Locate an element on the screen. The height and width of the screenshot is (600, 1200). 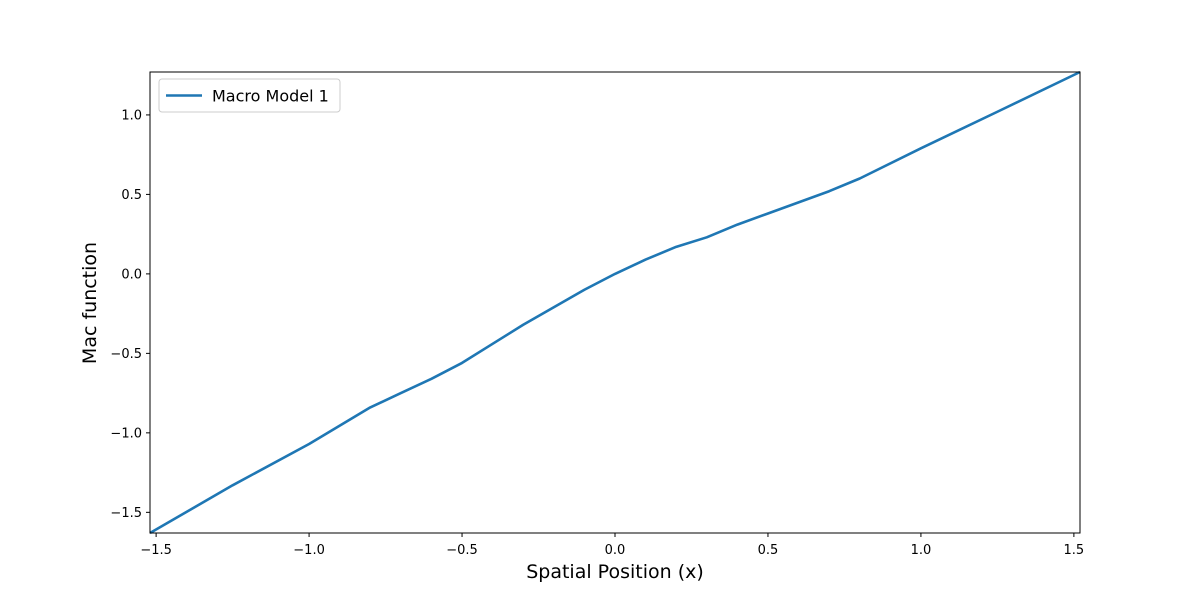
y-axis-label: Mac function is located at coordinates (90, 303).